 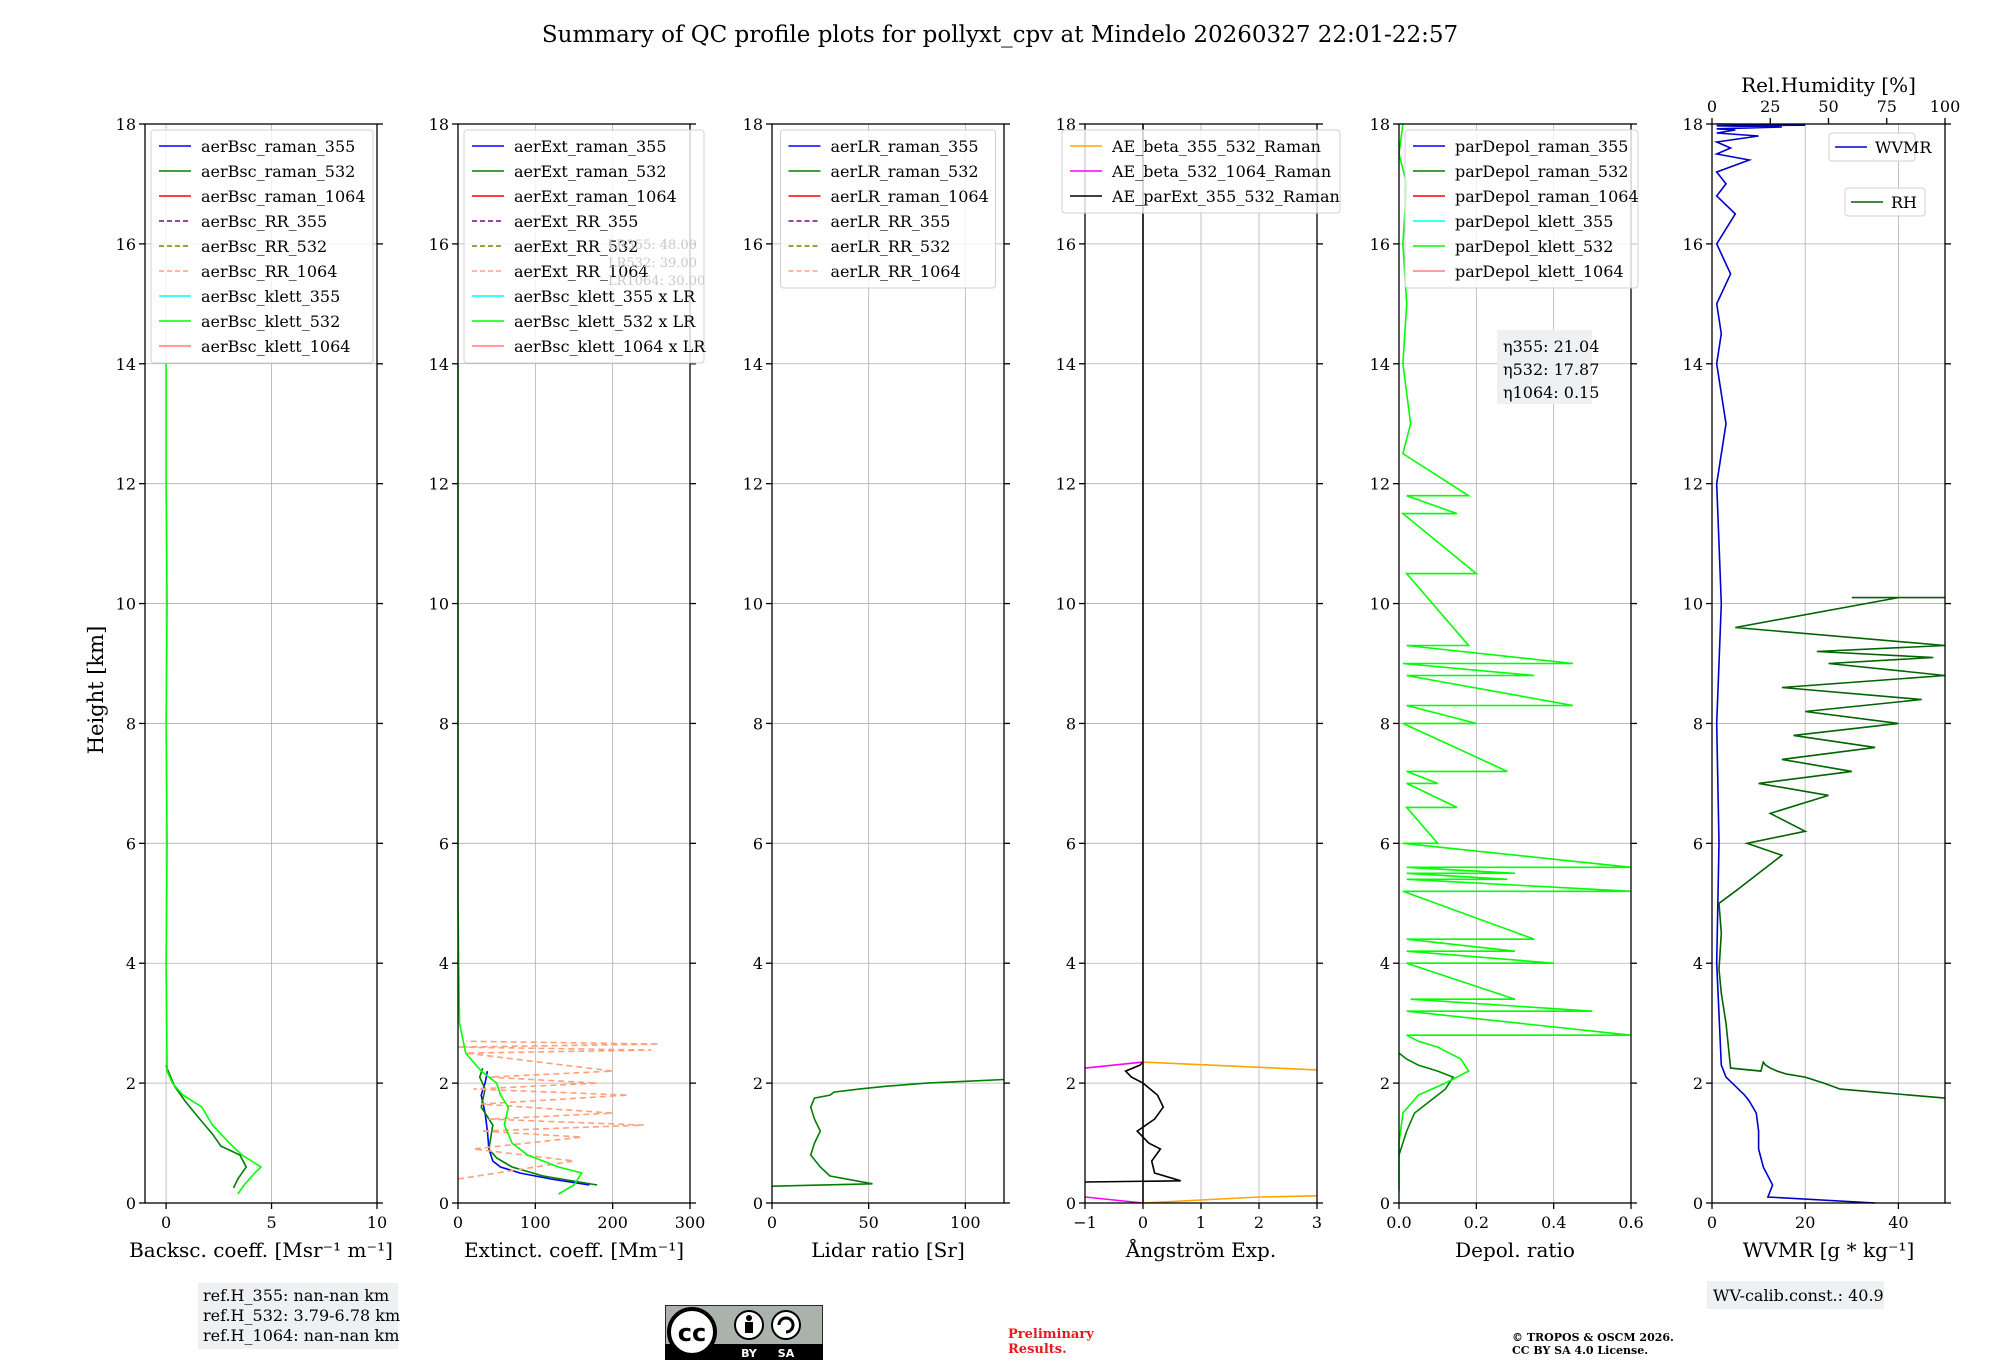 What do you see at coordinates (652, 245) in the screenshot?
I see `lr-label-0: LR355: 48.00` at bounding box center [652, 245].